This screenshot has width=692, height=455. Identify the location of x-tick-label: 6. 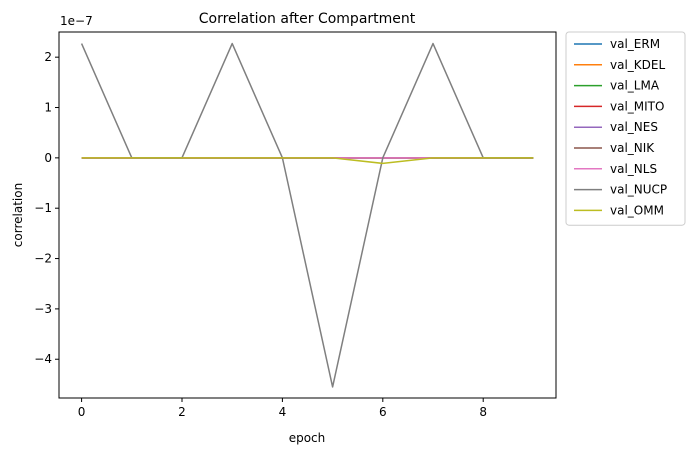
(383, 412).